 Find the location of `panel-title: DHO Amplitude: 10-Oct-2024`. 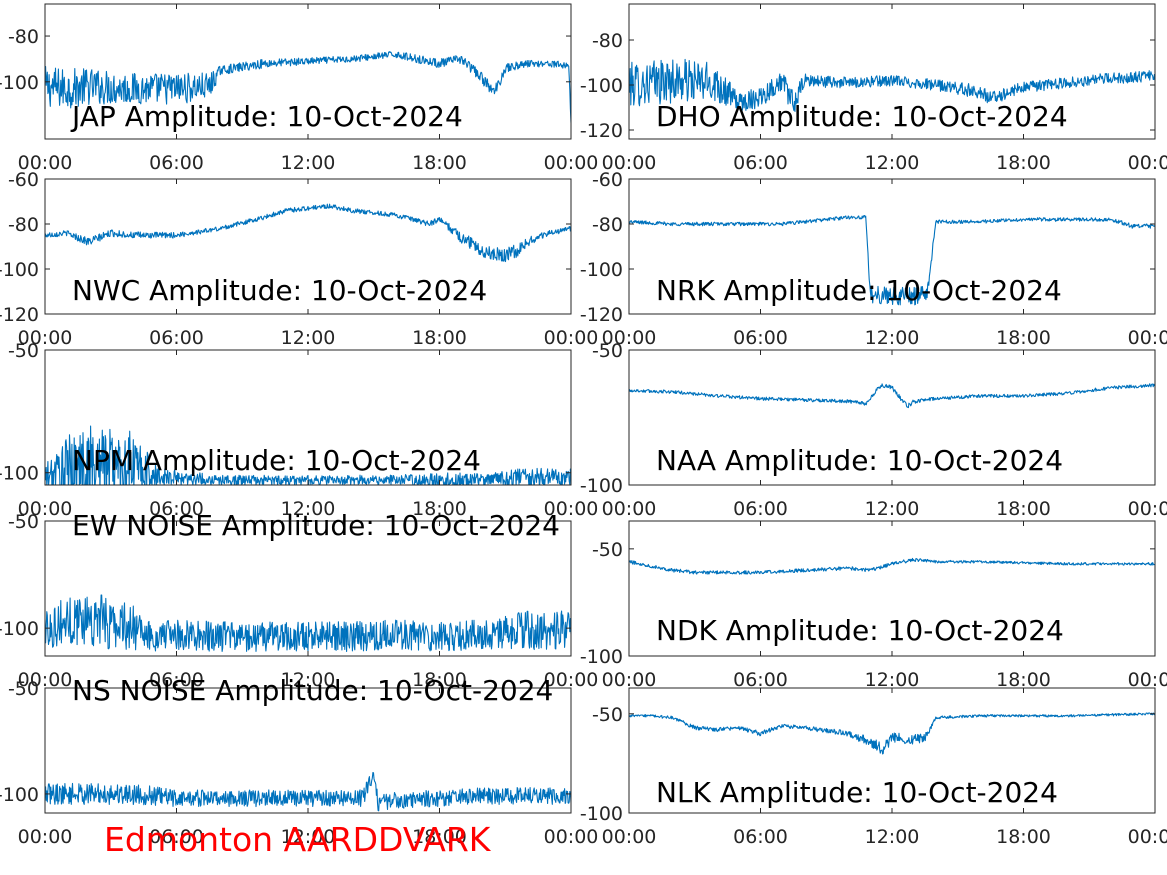

panel-title: DHO Amplitude: 10-Oct-2024 is located at coordinates (862, 116).